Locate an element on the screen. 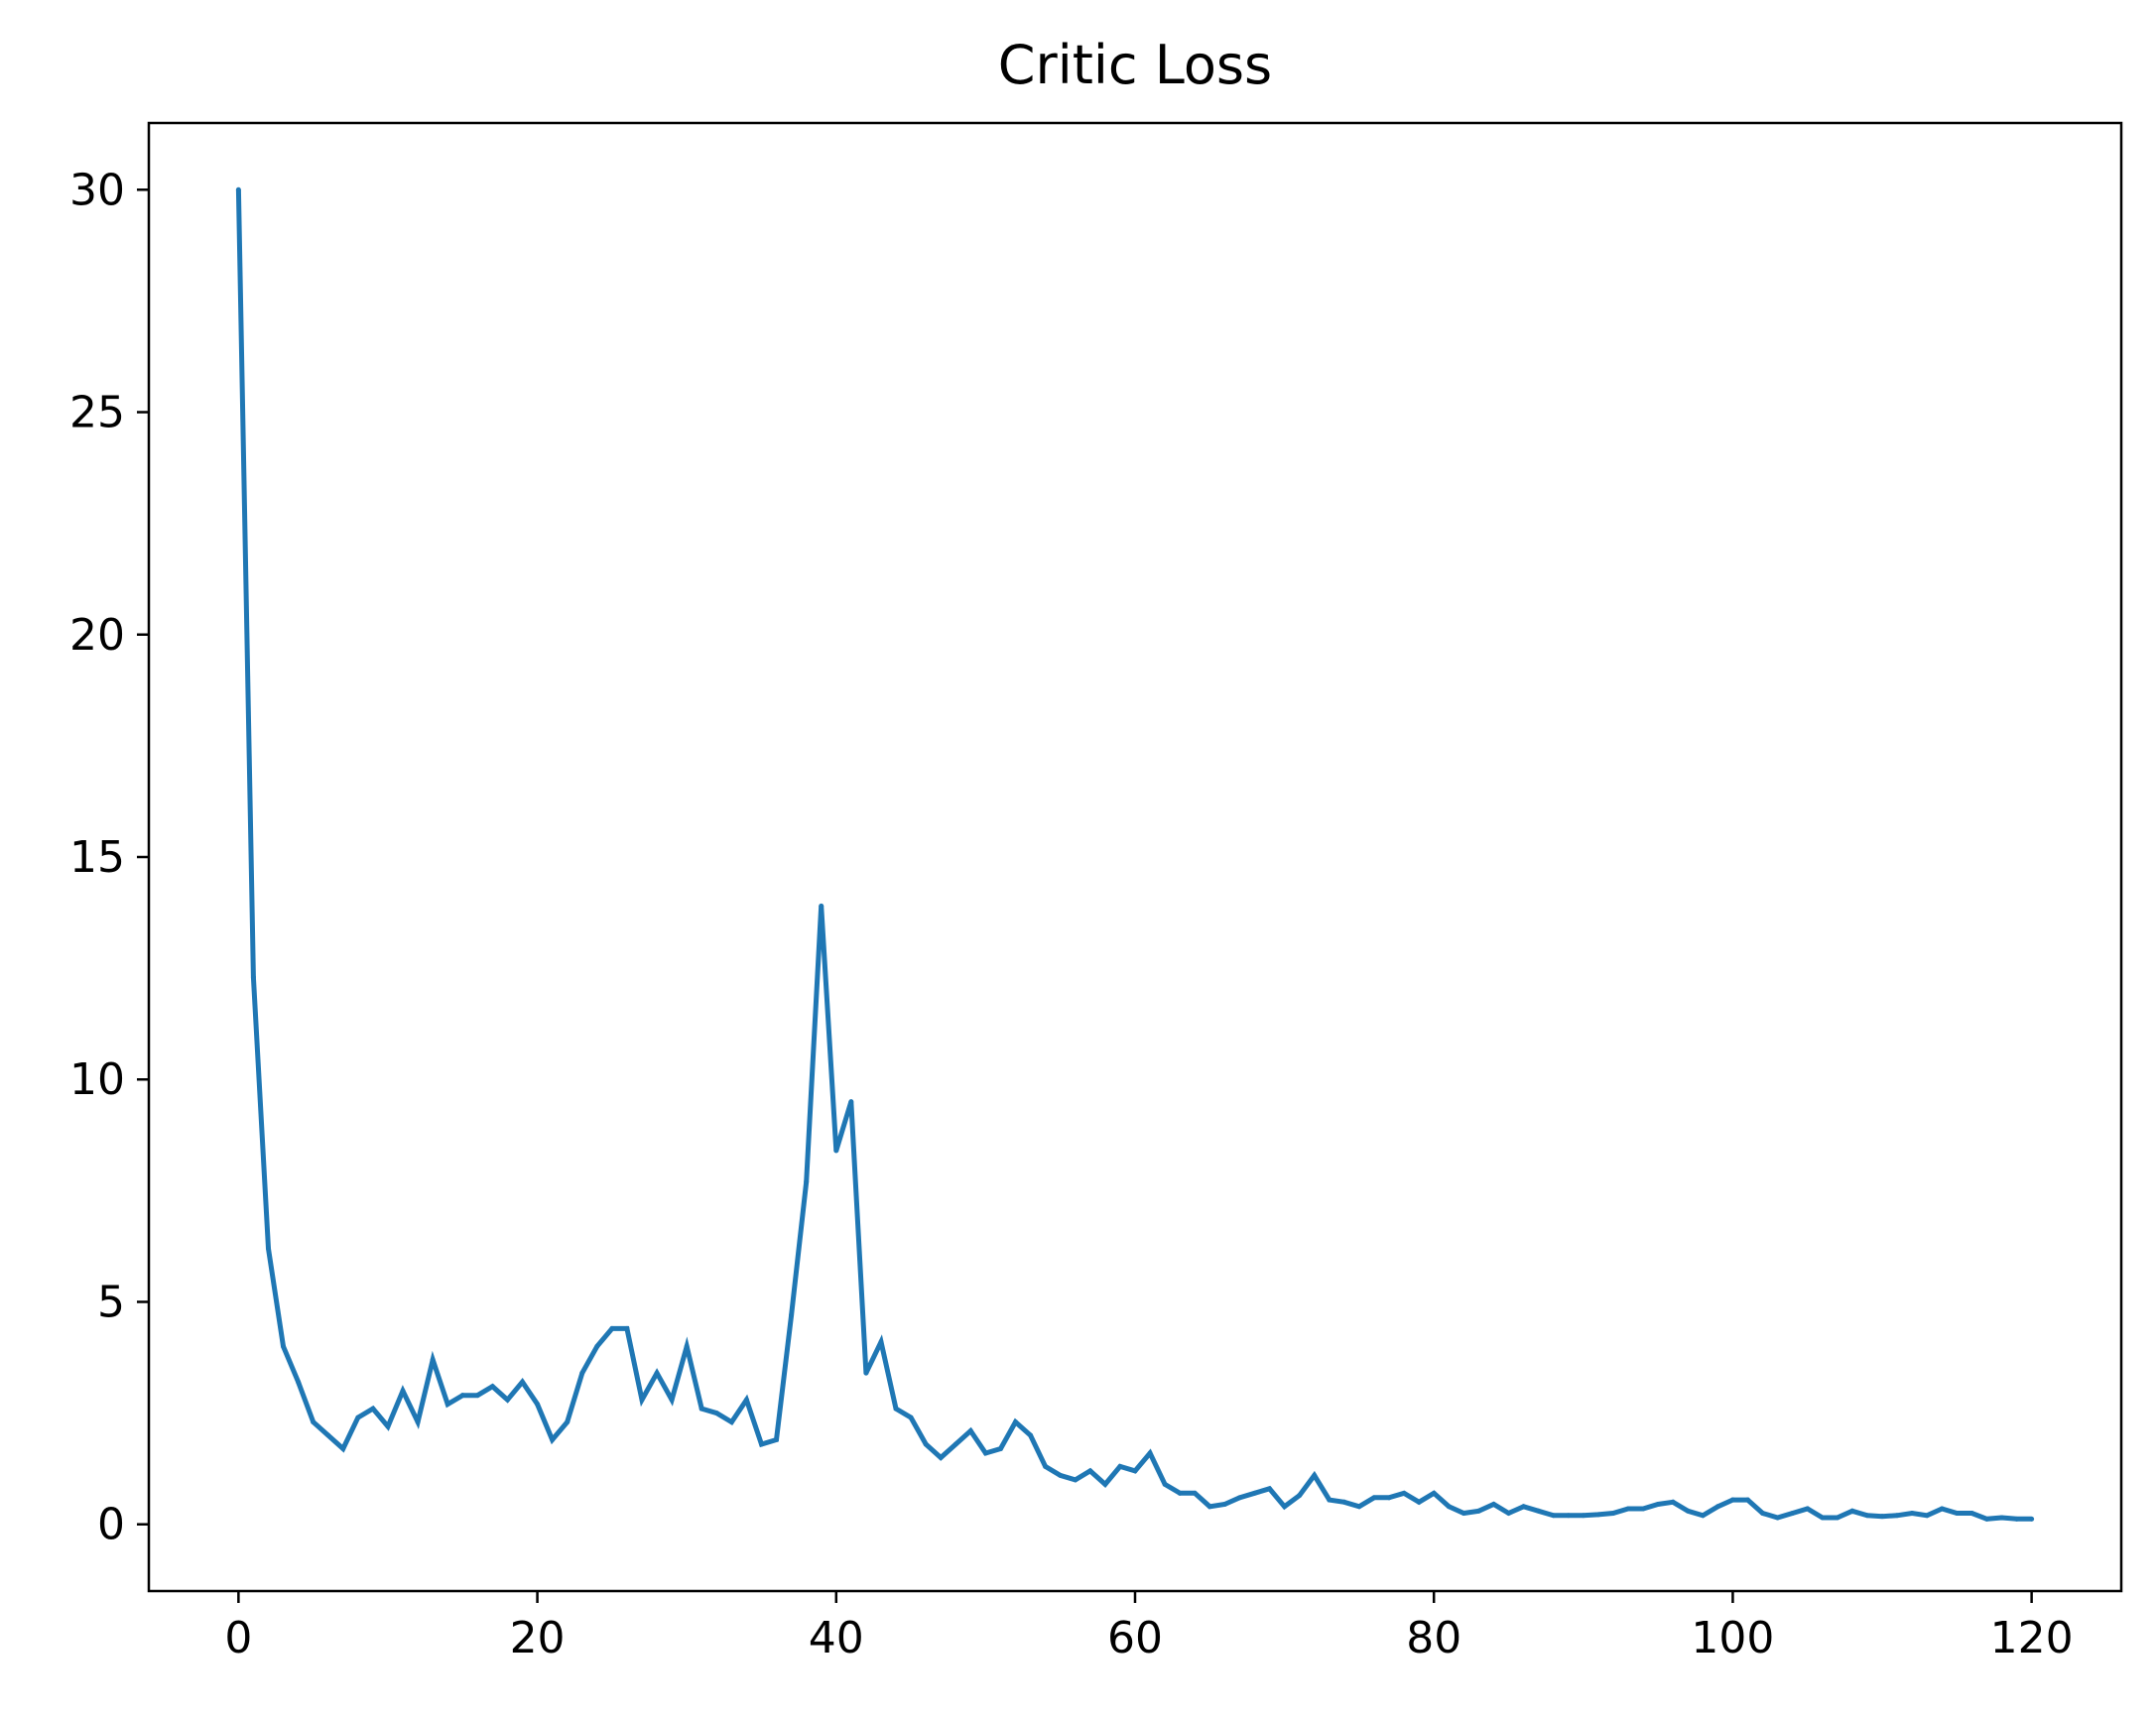  y-tick-label: 25 is located at coordinates (97, 413).